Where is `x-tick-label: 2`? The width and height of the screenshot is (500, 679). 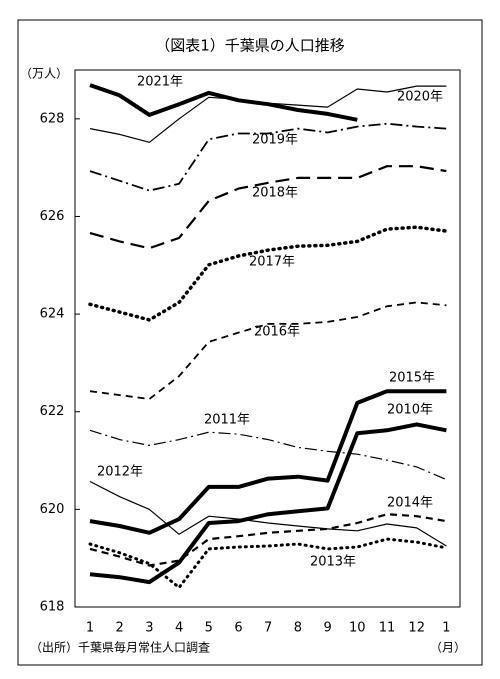
x-tick-label: 2 is located at coordinates (120, 628).